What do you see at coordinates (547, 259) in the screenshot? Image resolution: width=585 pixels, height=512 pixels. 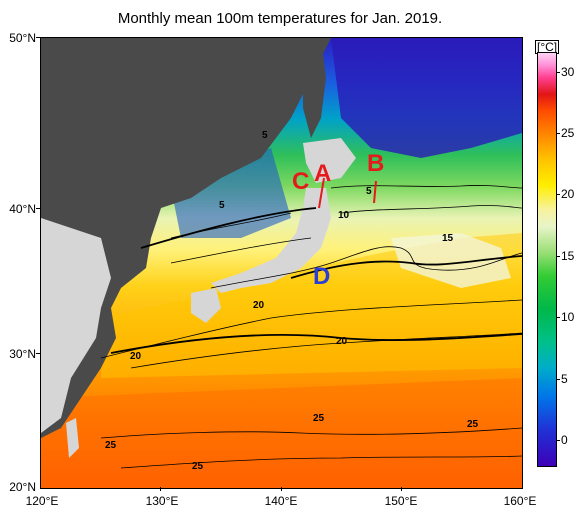 I see `temperature-colorbar` at bounding box center [547, 259].